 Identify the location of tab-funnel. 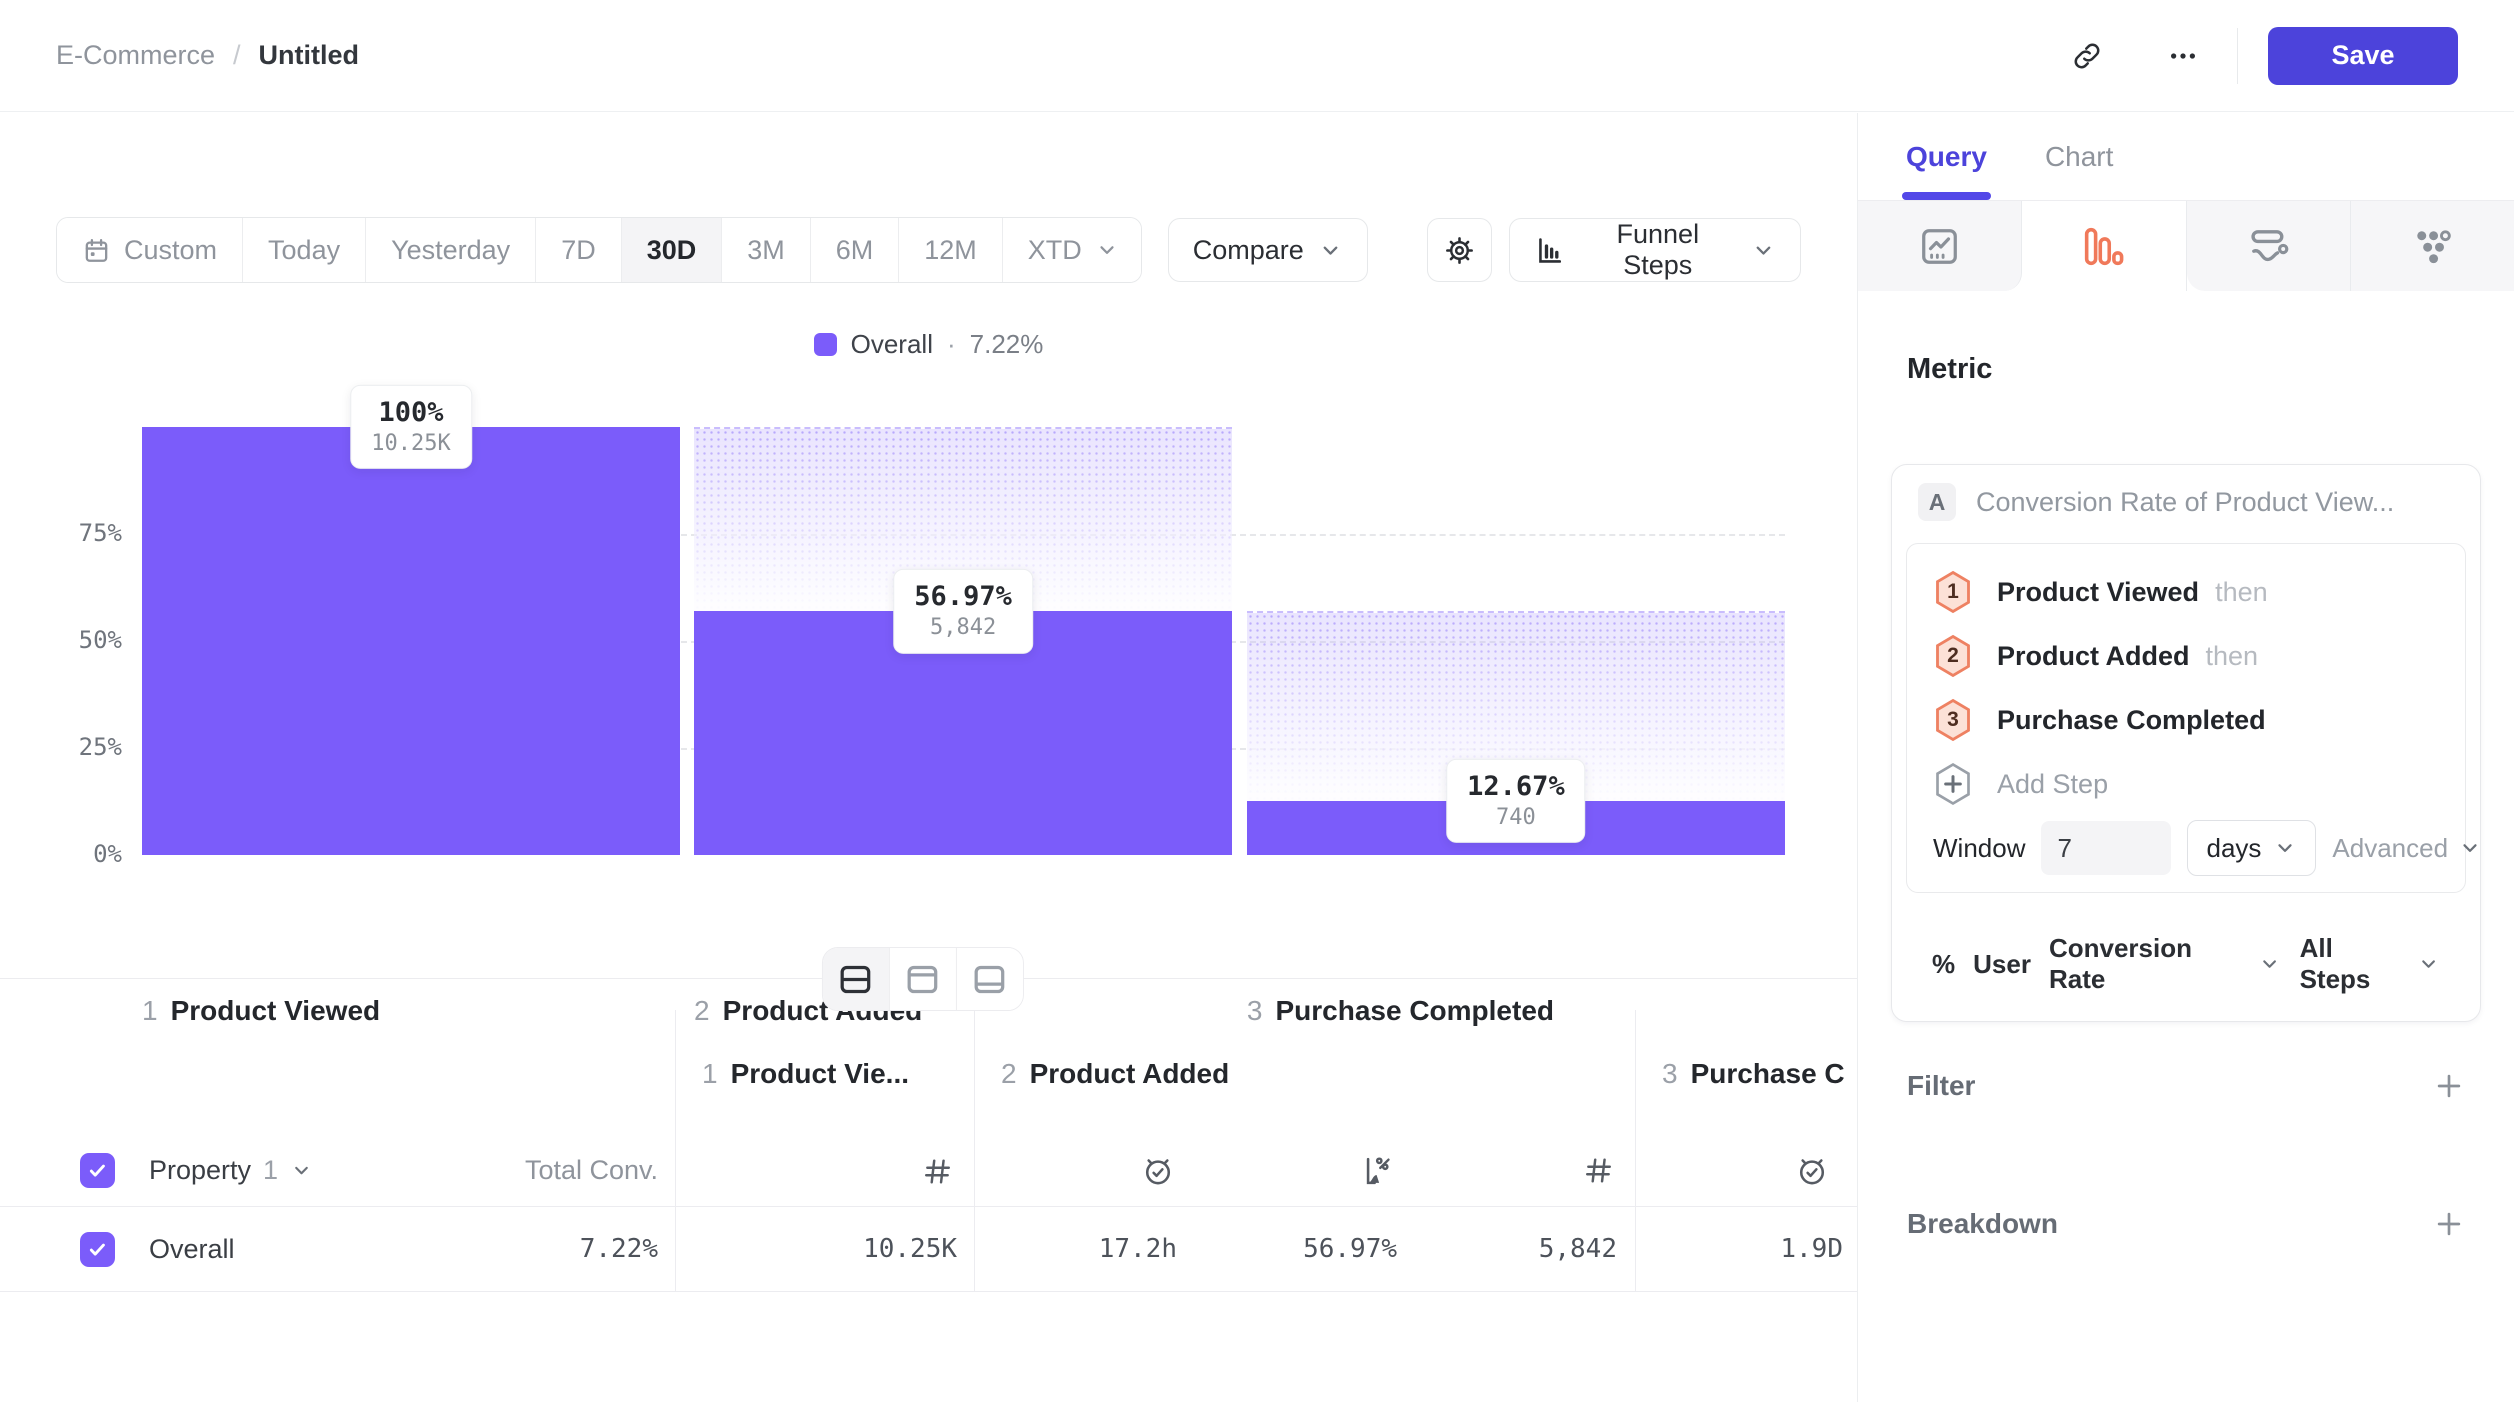
(2104, 246).